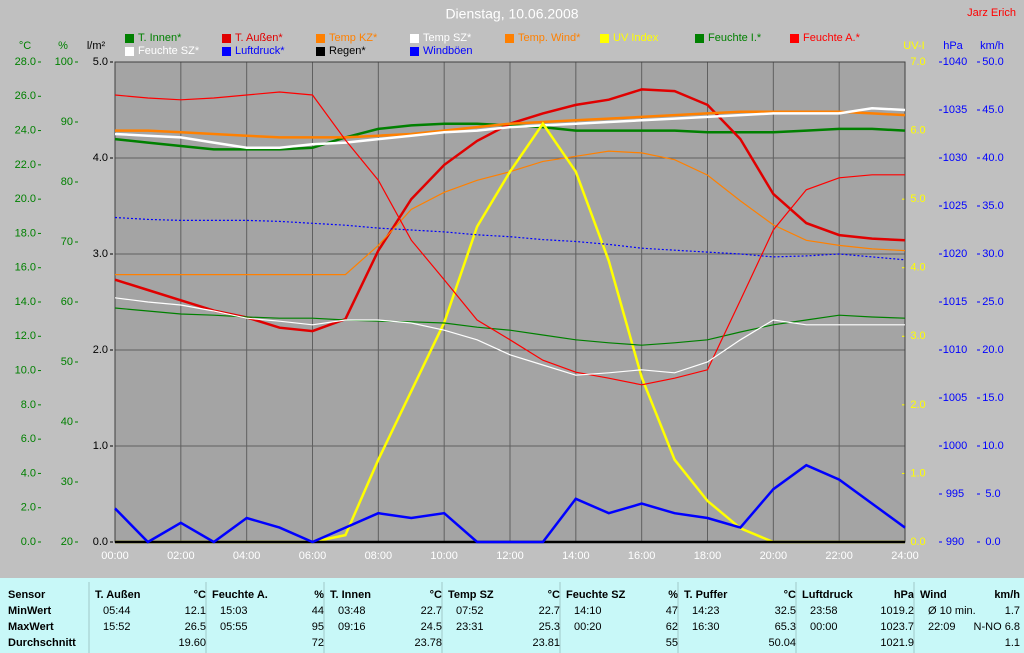  What do you see at coordinates (955, 398) in the screenshot?
I see `y-tick-label: 1005` at bounding box center [955, 398].